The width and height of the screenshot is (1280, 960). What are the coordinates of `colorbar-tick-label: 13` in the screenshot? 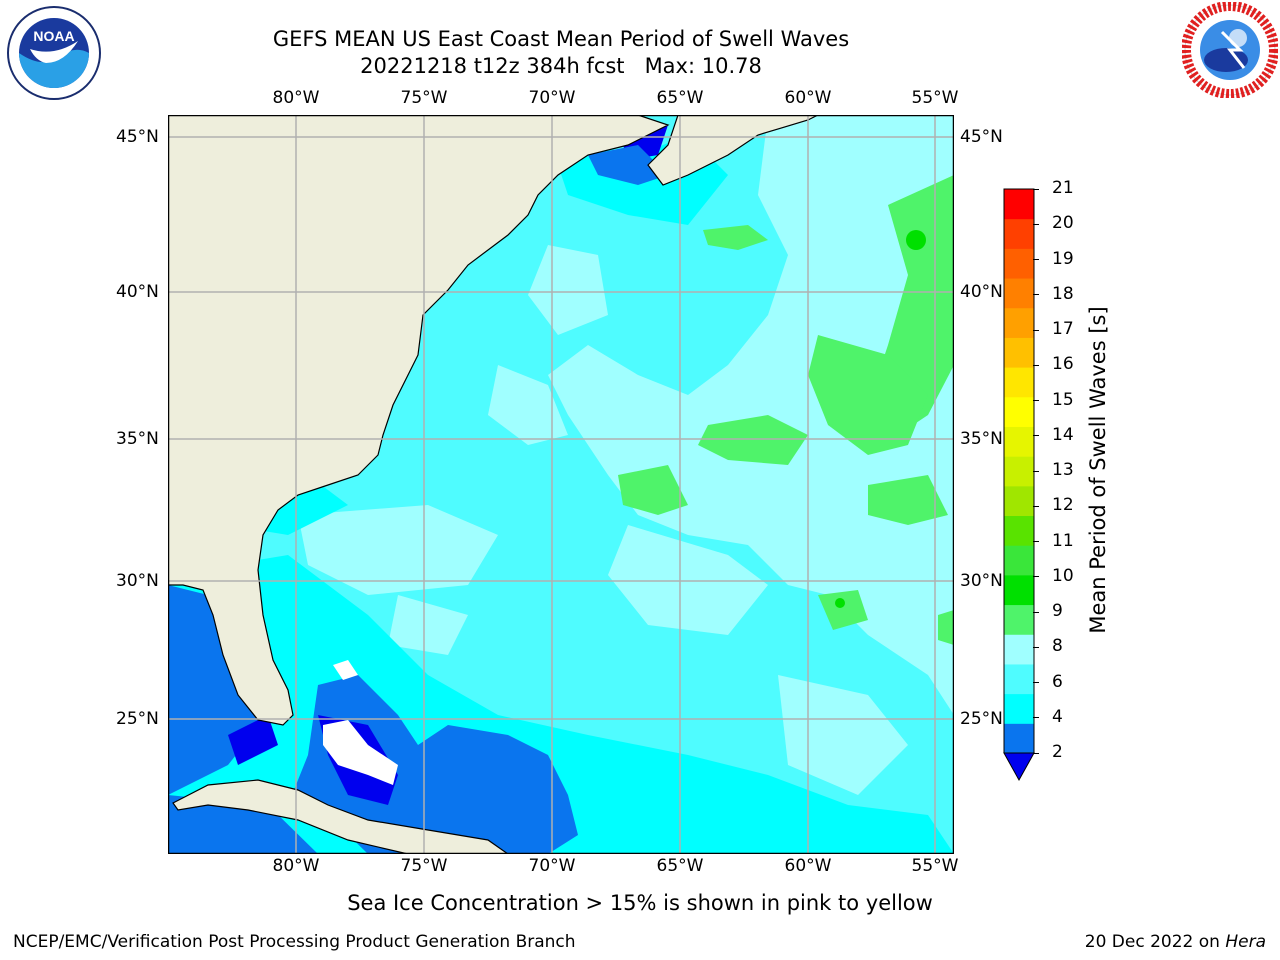 It's located at (1063, 470).